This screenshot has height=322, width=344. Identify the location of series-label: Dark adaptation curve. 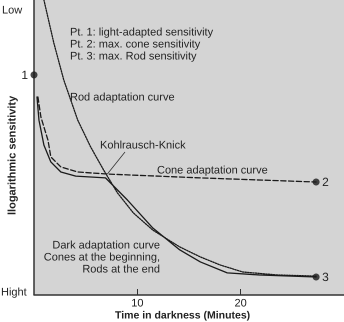
(106, 246).